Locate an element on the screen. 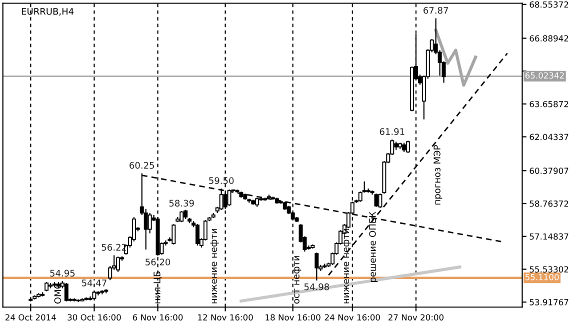 This screenshot has width=572, height=325. annotation: 56.20 is located at coordinates (158, 262).